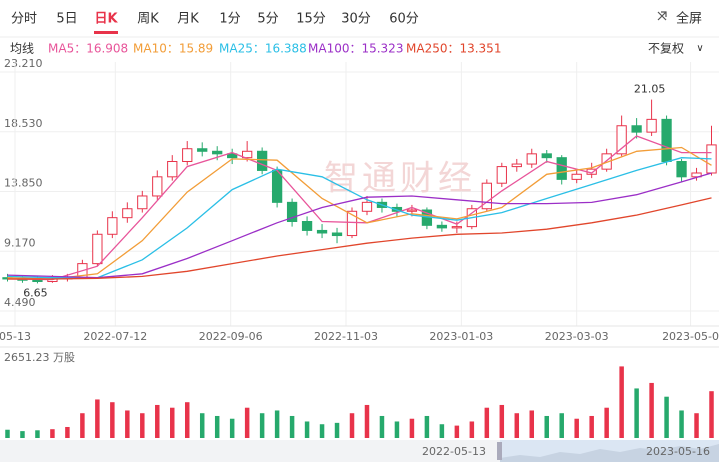 The image size is (719, 462). I want to click on toolbar: 分时 5日 日K 周K 月K 1分 5分 15分 30分 60分 全屏, so click(356, 22).